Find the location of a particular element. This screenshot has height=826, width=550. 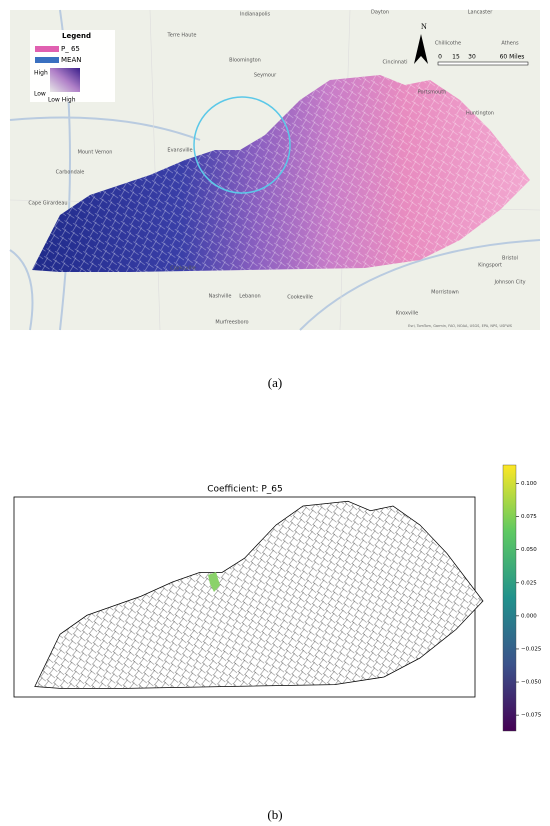

place-label: Cincinnati is located at coordinates (395, 63).